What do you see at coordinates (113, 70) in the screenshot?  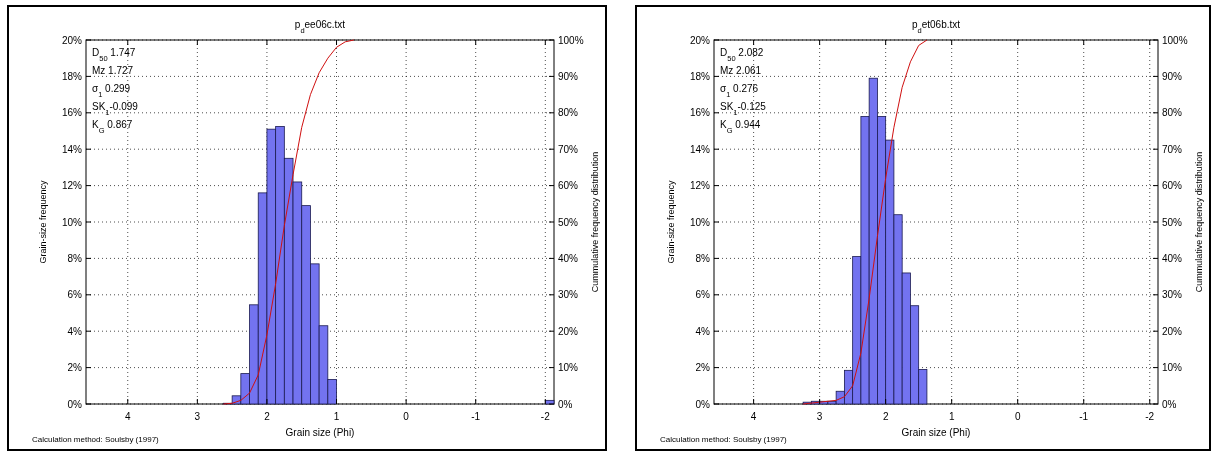 I see `annotation: Mz 1.727` at bounding box center [113, 70].